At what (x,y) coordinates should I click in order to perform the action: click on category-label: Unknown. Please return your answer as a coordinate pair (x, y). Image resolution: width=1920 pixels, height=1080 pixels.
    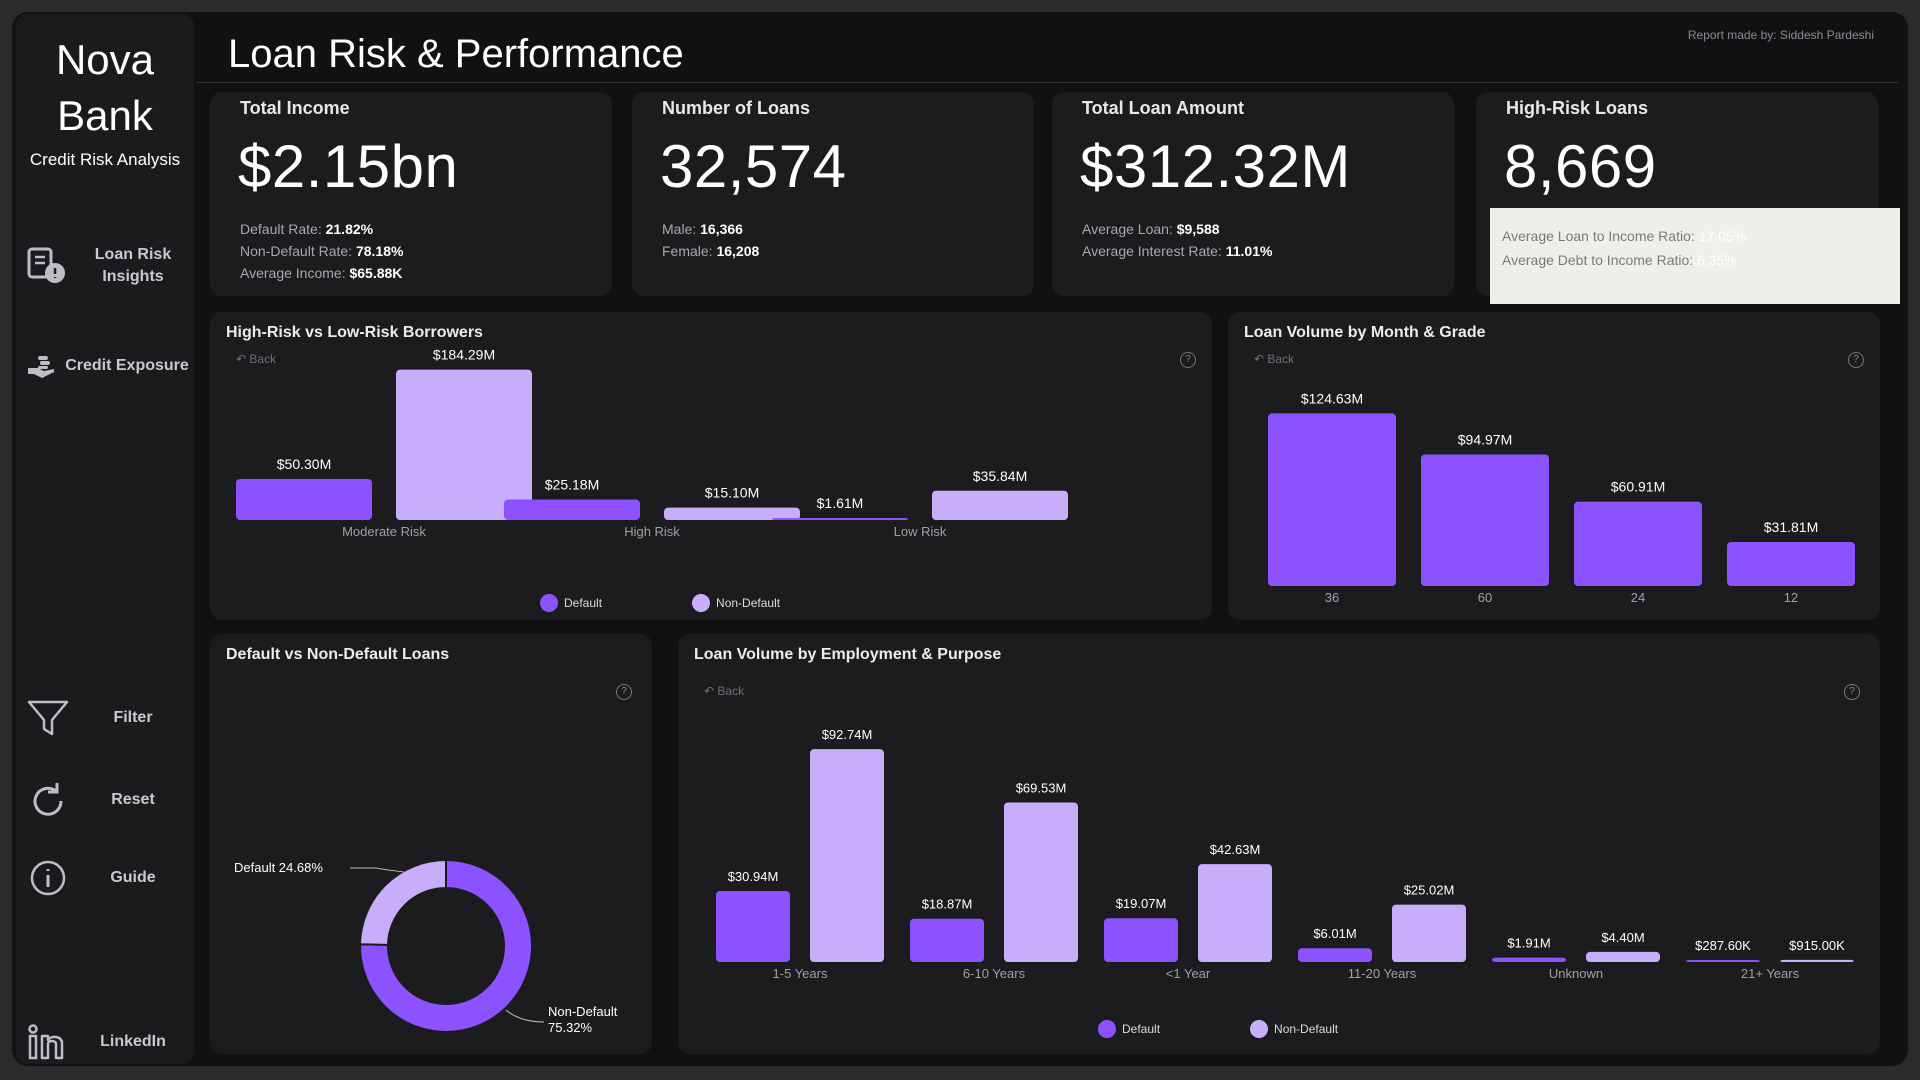
    Looking at the image, I should click on (1576, 973).